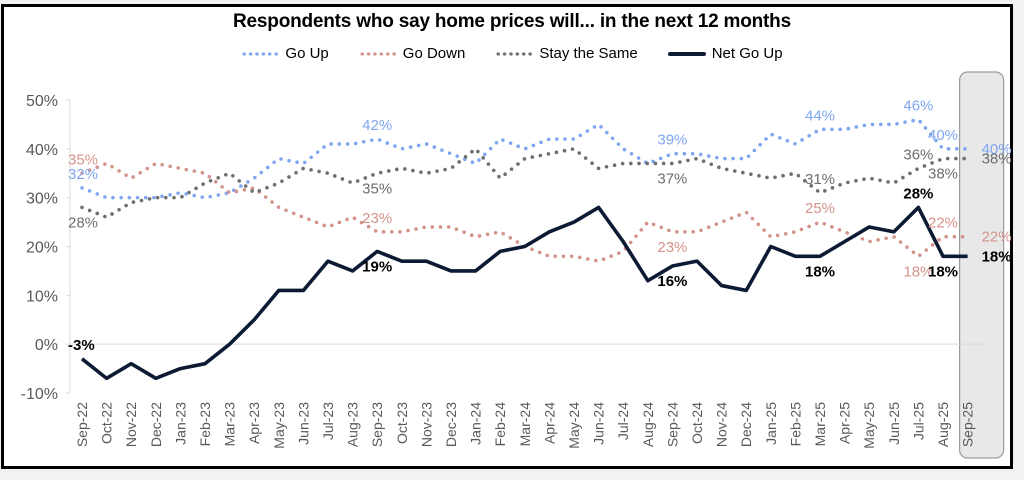 This screenshot has height=480, width=1024. Describe the element at coordinates (894, 423) in the screenshot. I see `x-tick-label: Jun-25` at that location.